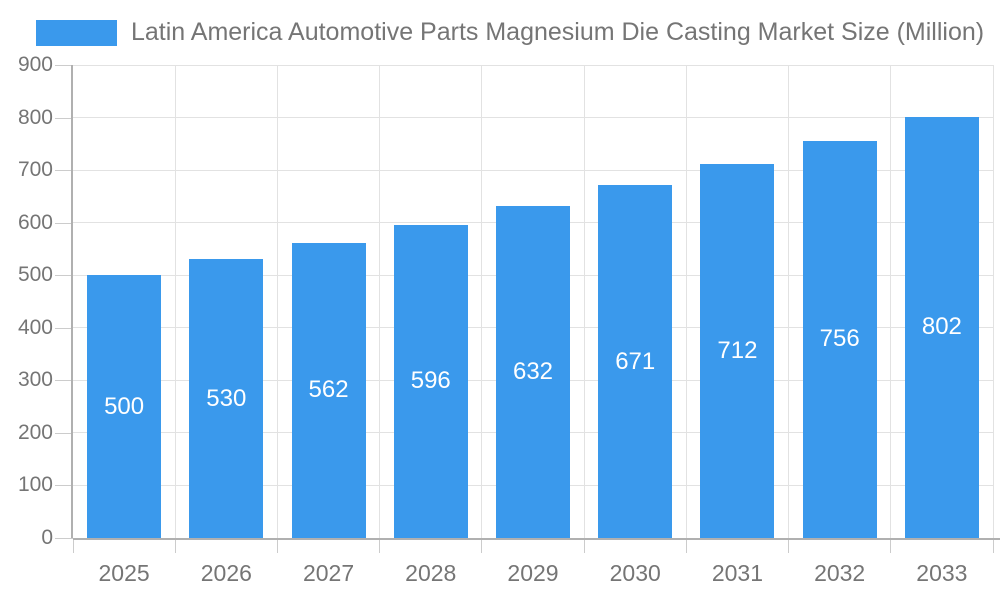  I want to click on y-axis-tick-label: 0, so click(47, 537).